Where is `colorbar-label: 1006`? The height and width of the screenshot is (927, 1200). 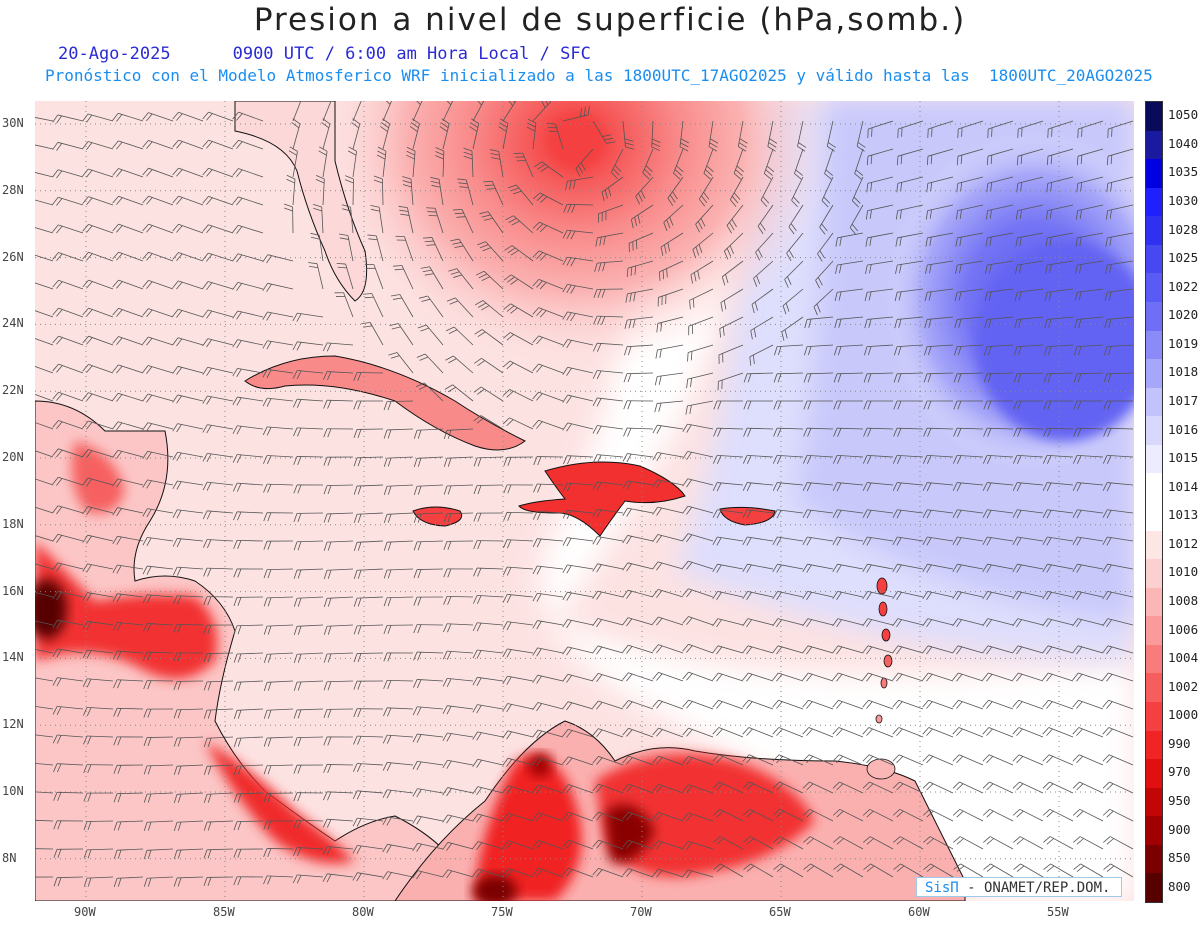
colorbar-label: 1006 is located at coordinates (1183, 629).